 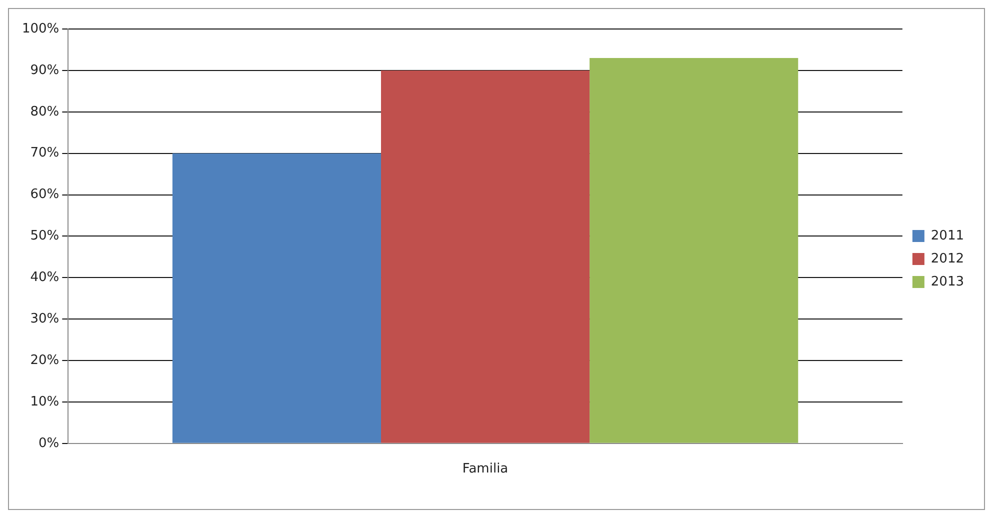 I want to click on y-tick-label: 10%, so click(x=45, y=402).